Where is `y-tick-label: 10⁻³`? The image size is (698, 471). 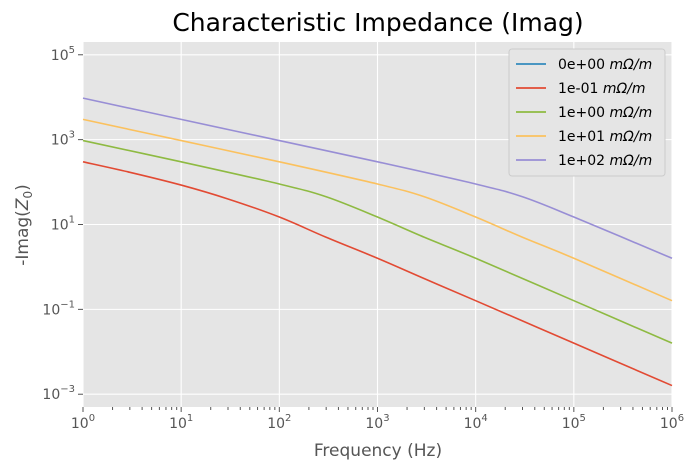 y-tick-label: 10⁻³ is located at coordinates (58, 393).